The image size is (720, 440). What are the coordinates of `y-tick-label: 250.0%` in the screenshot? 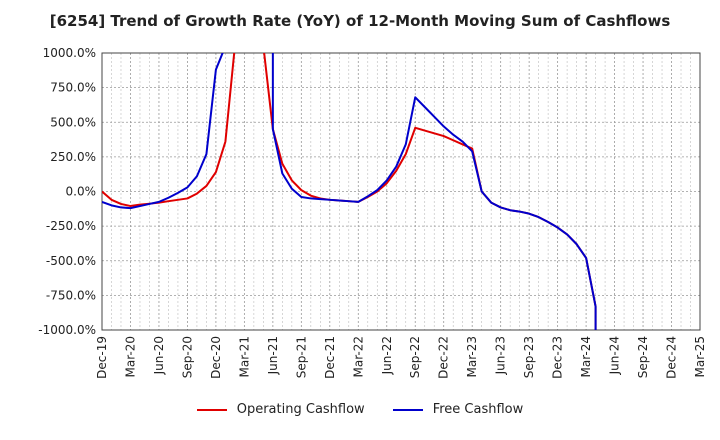 It's located at (73, 157).